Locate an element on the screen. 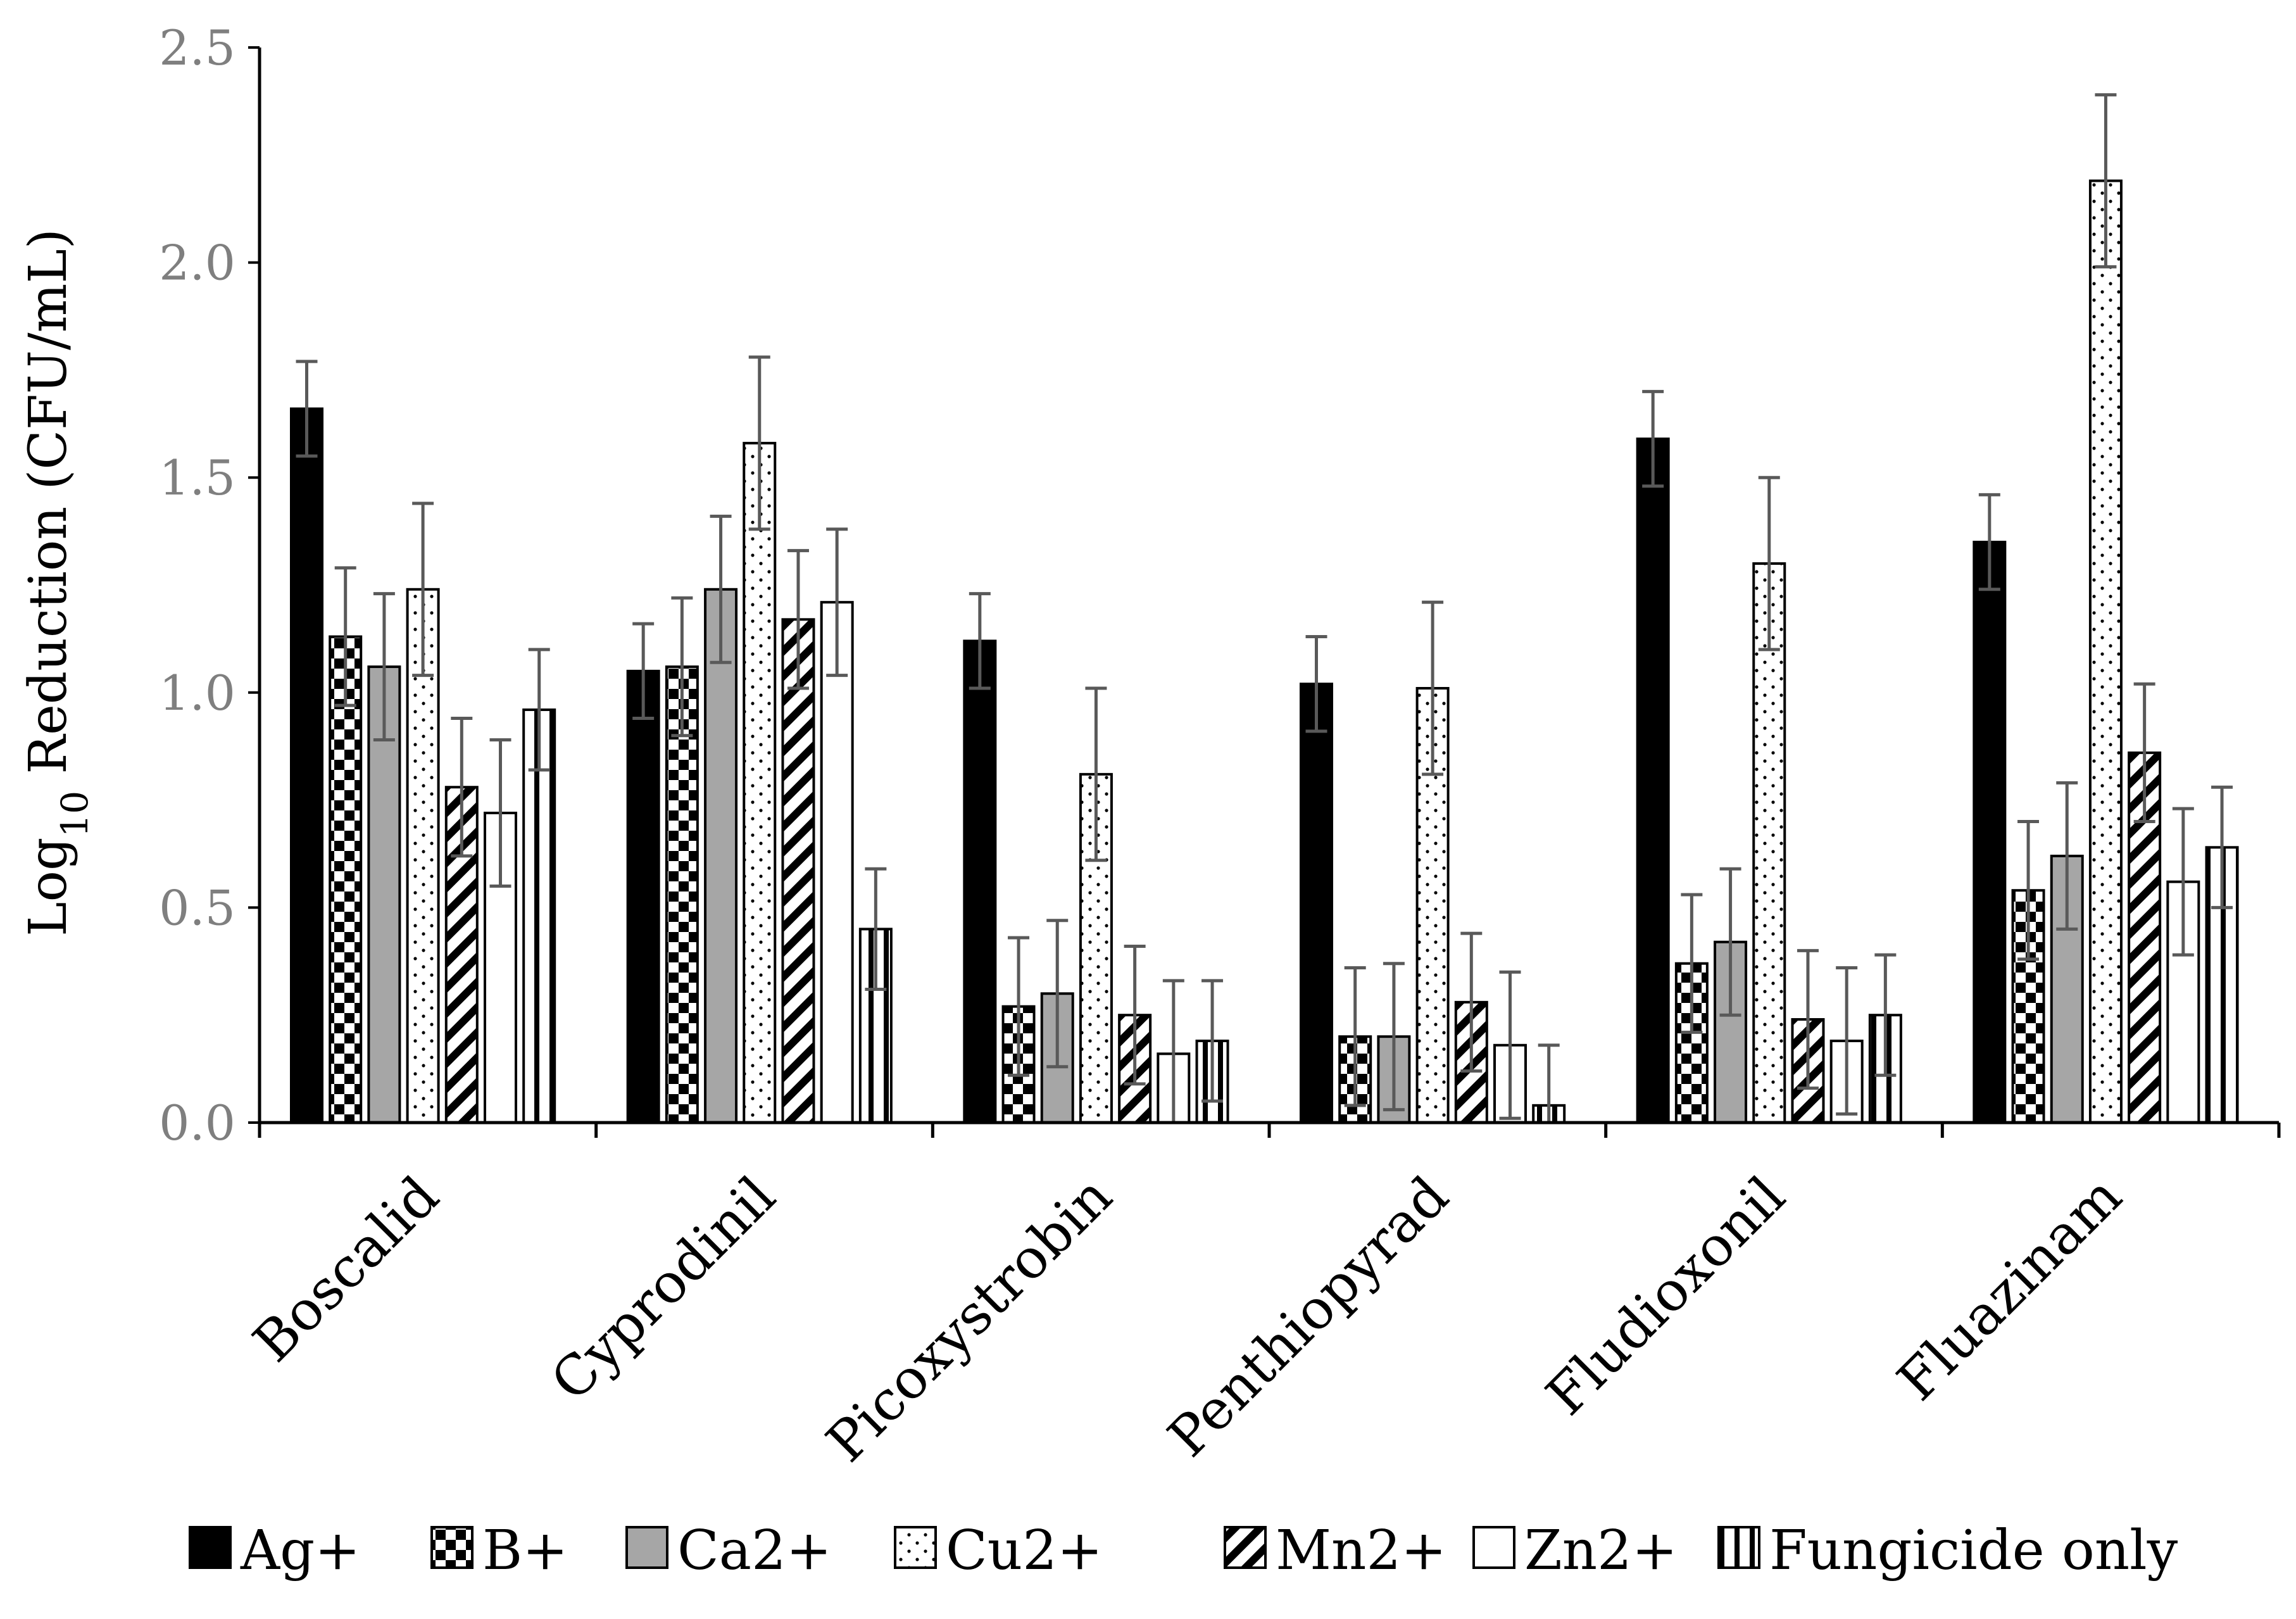 This screenshot has width=2296, height=1619. legend-label: Fungicide only is located at coordinates (1973, 1550).